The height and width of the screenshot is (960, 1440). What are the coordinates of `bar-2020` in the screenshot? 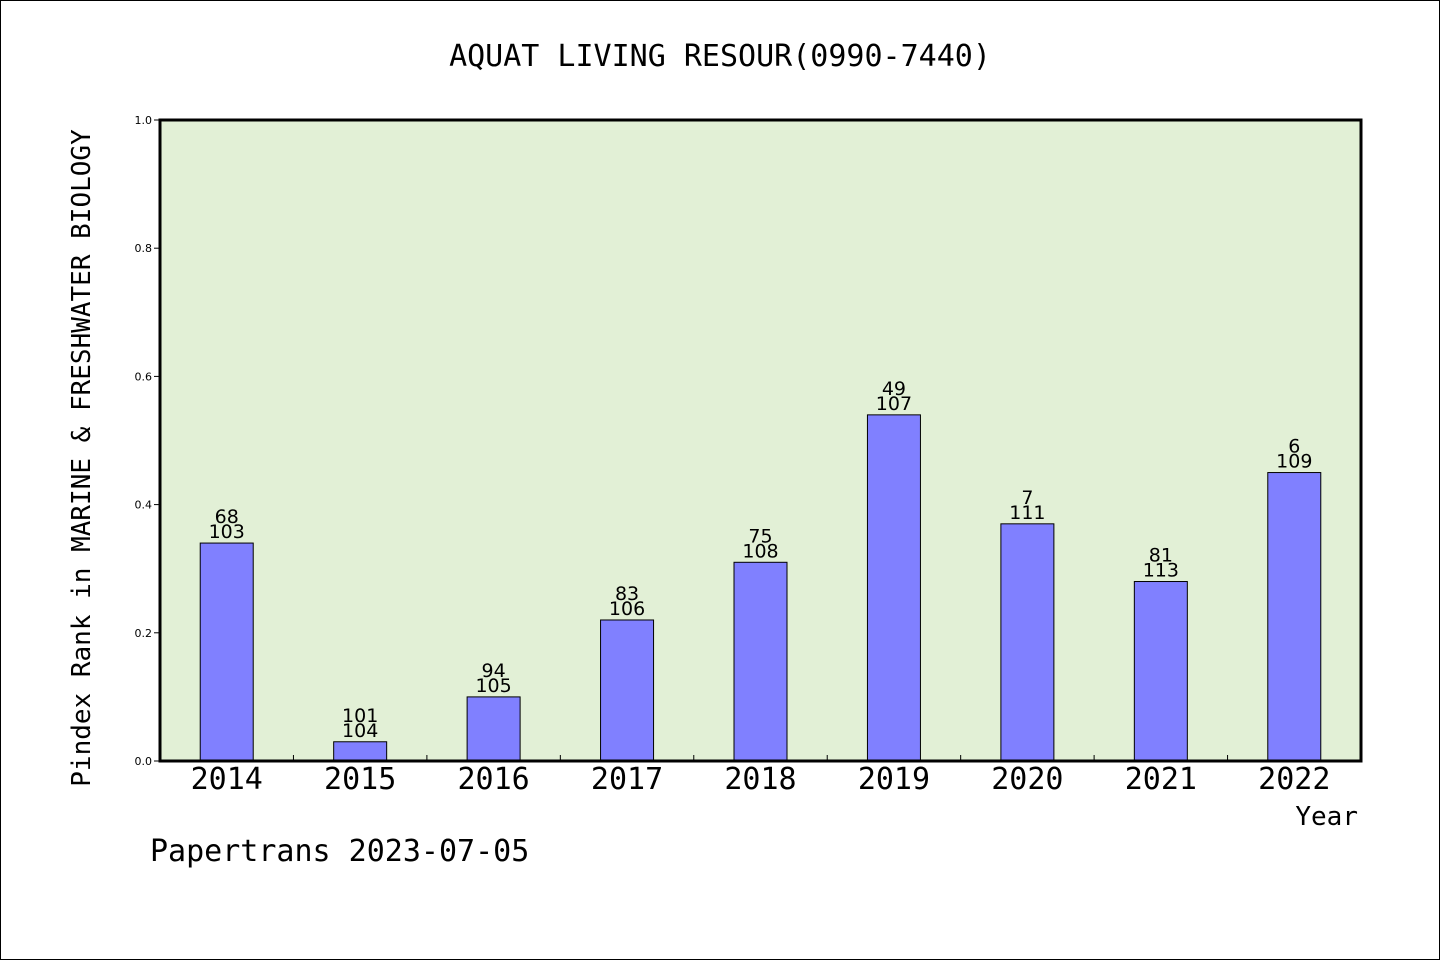 It's located at (1027, 642).